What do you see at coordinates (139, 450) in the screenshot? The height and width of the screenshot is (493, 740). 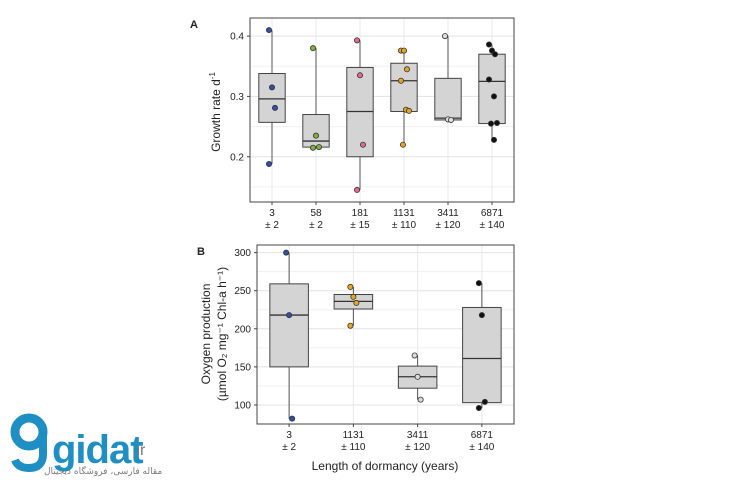 I see `watermark-logo-suffix: .ir` at bounding box center [139, 450].